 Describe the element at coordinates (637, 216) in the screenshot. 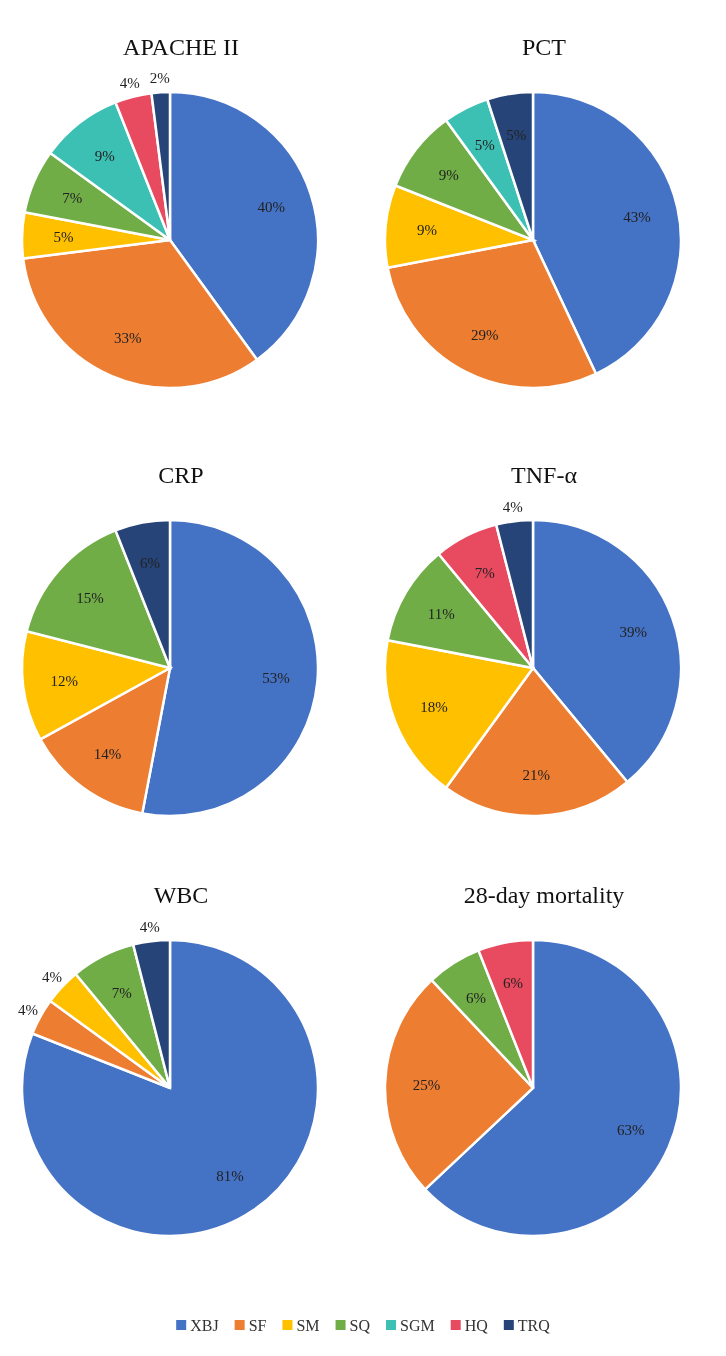

I see `data-label: 43%` at that location.